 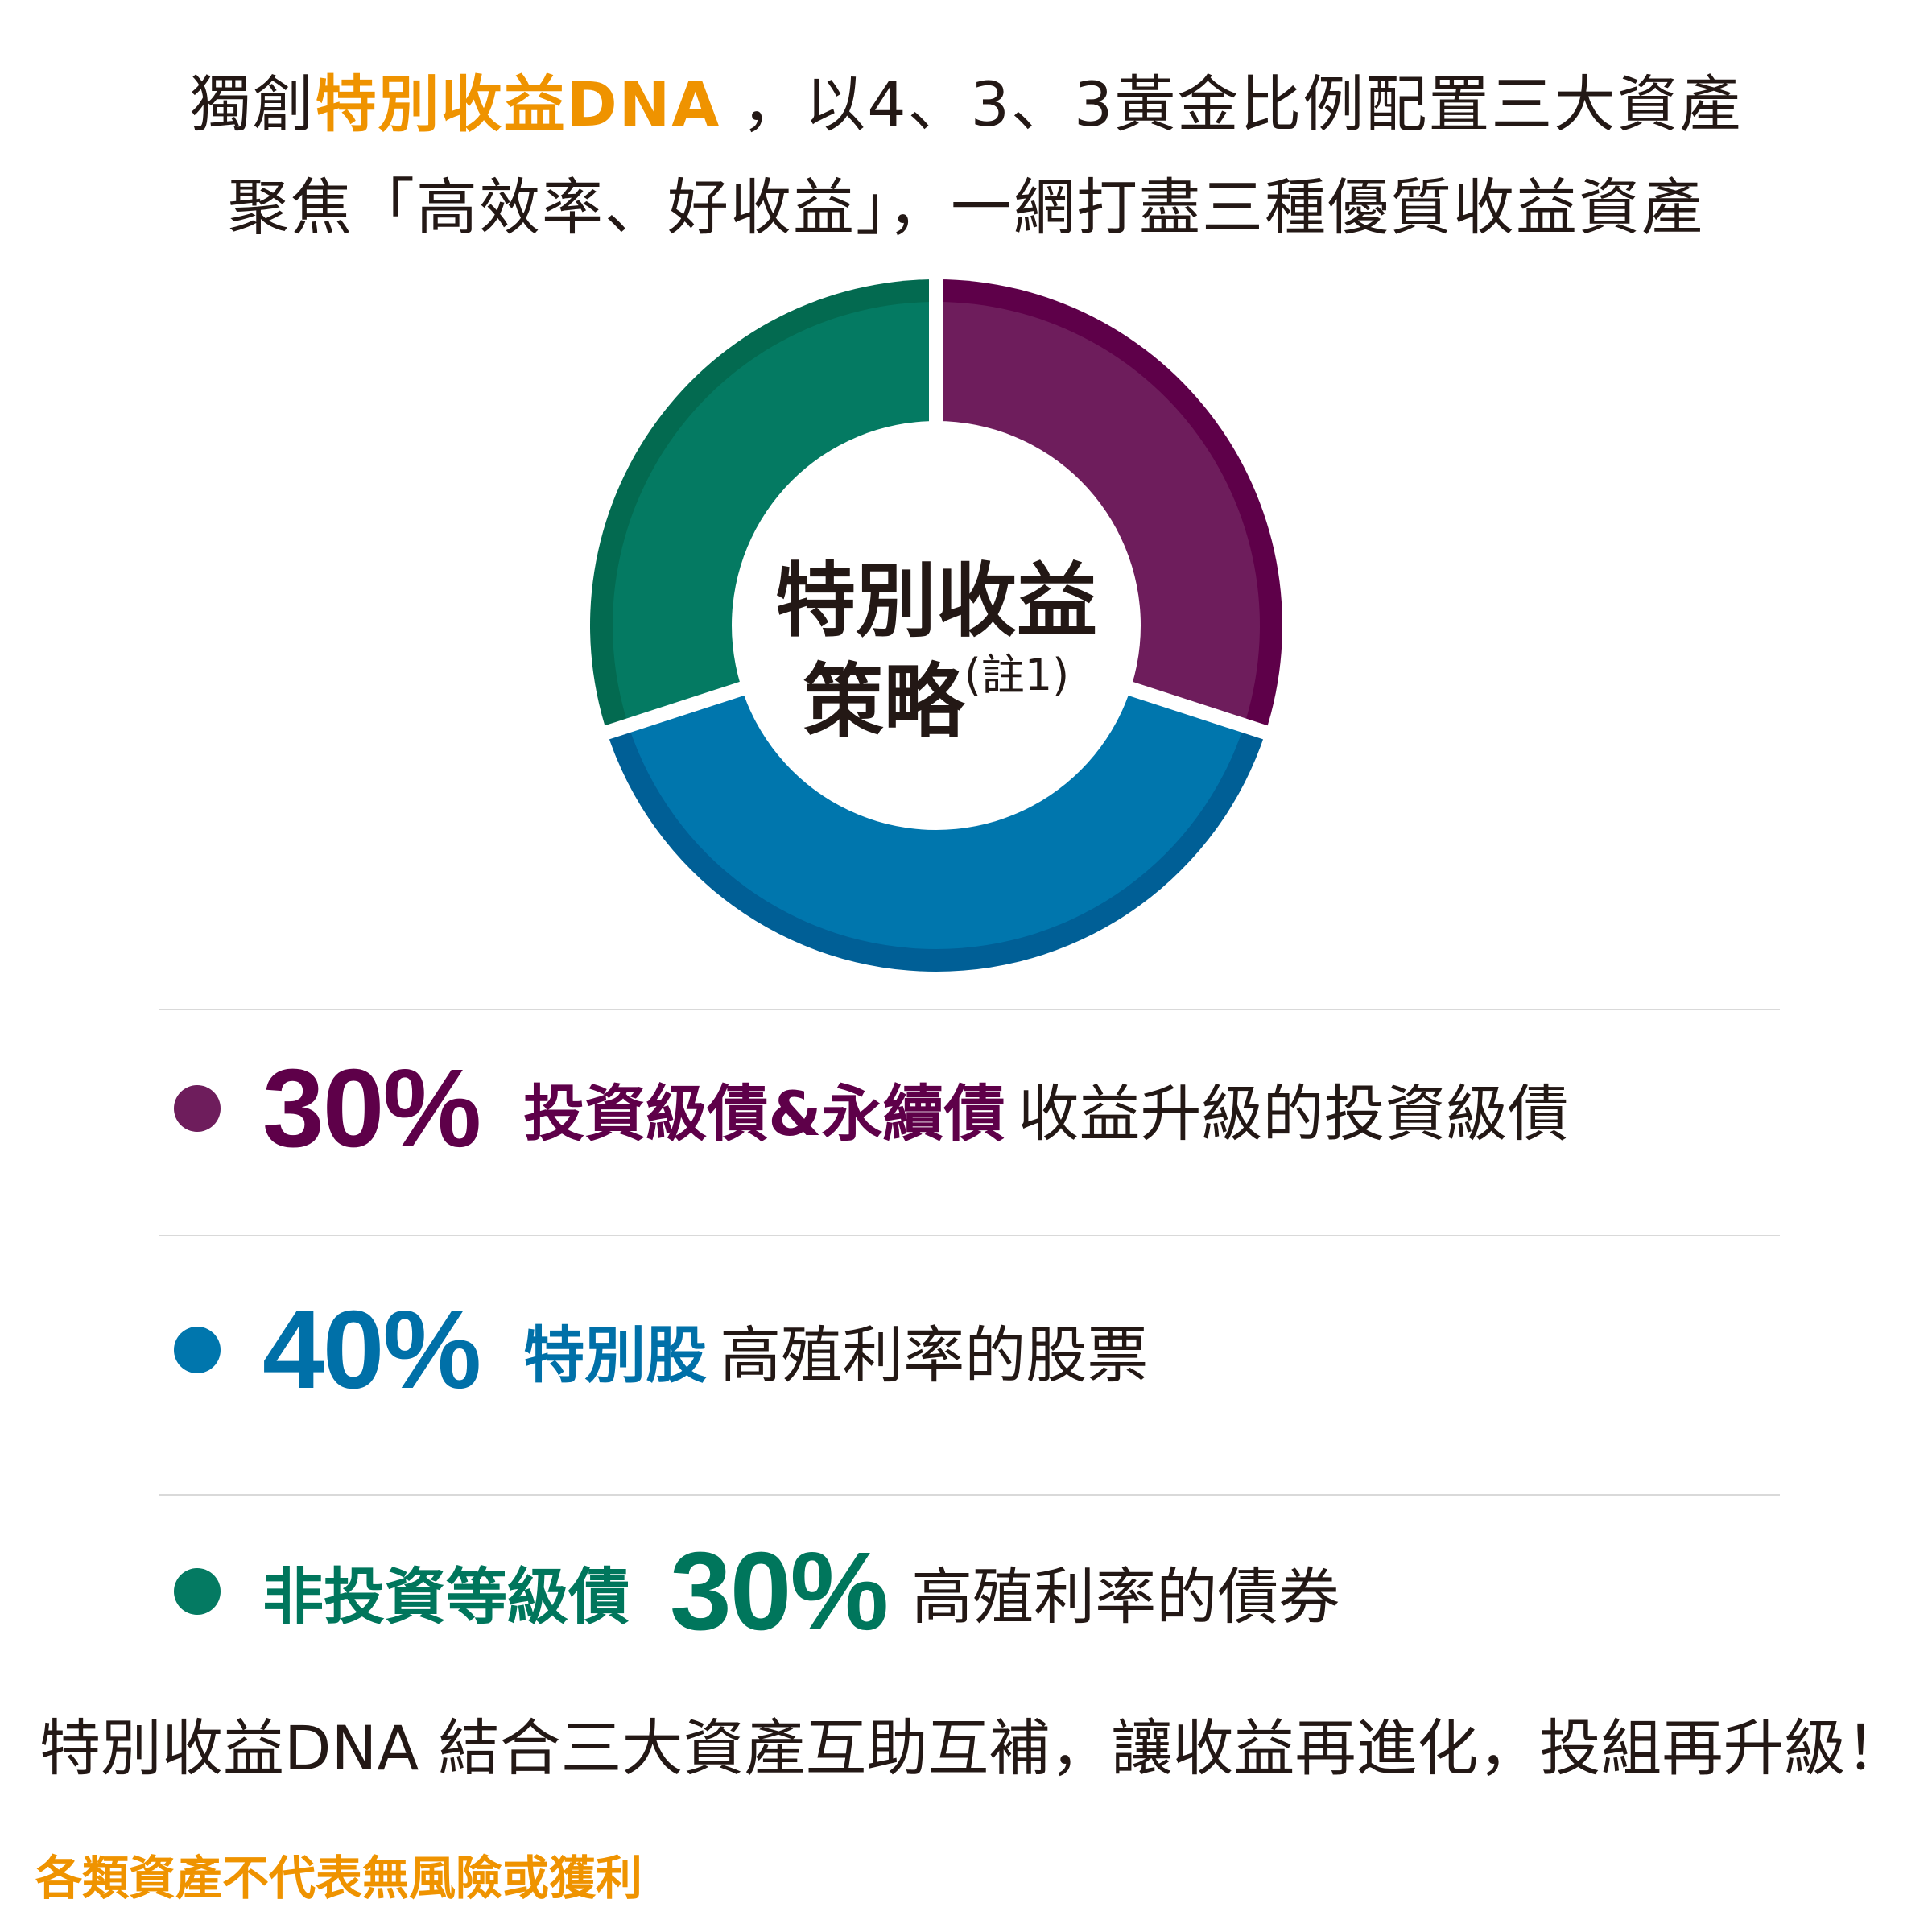 I want to click on donut-center-title: 特別收益, so click(x=936, y=601).